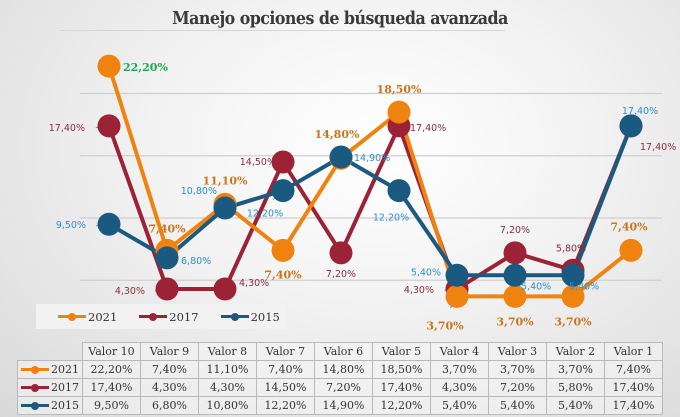 The height and width of the screenshot is (417, 680). Describe the element at coordinates (111, 369) in the screenshot. I see `table-cell: 22,20%` at that location.